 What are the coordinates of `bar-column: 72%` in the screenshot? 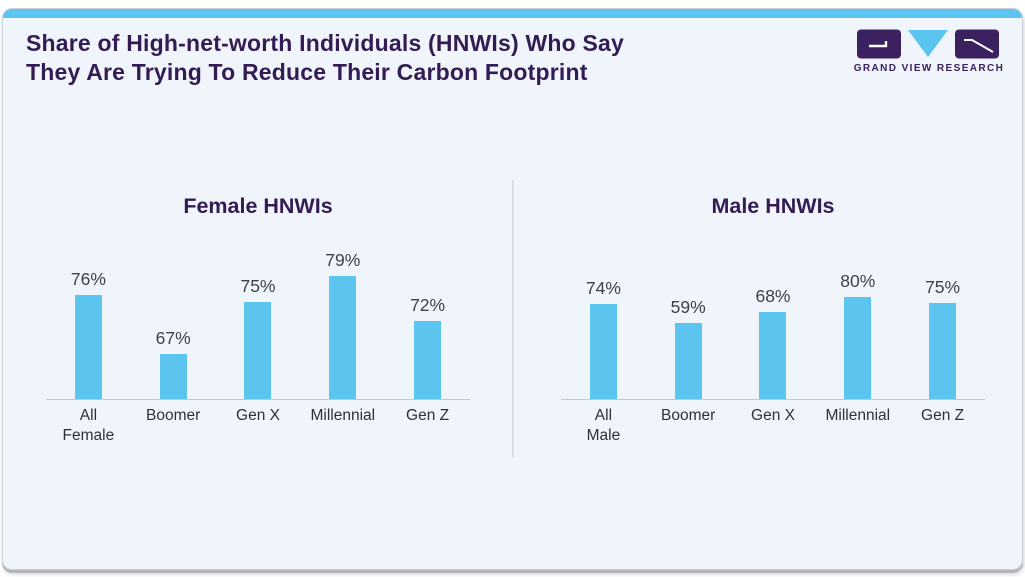 It's located at (427, 308).